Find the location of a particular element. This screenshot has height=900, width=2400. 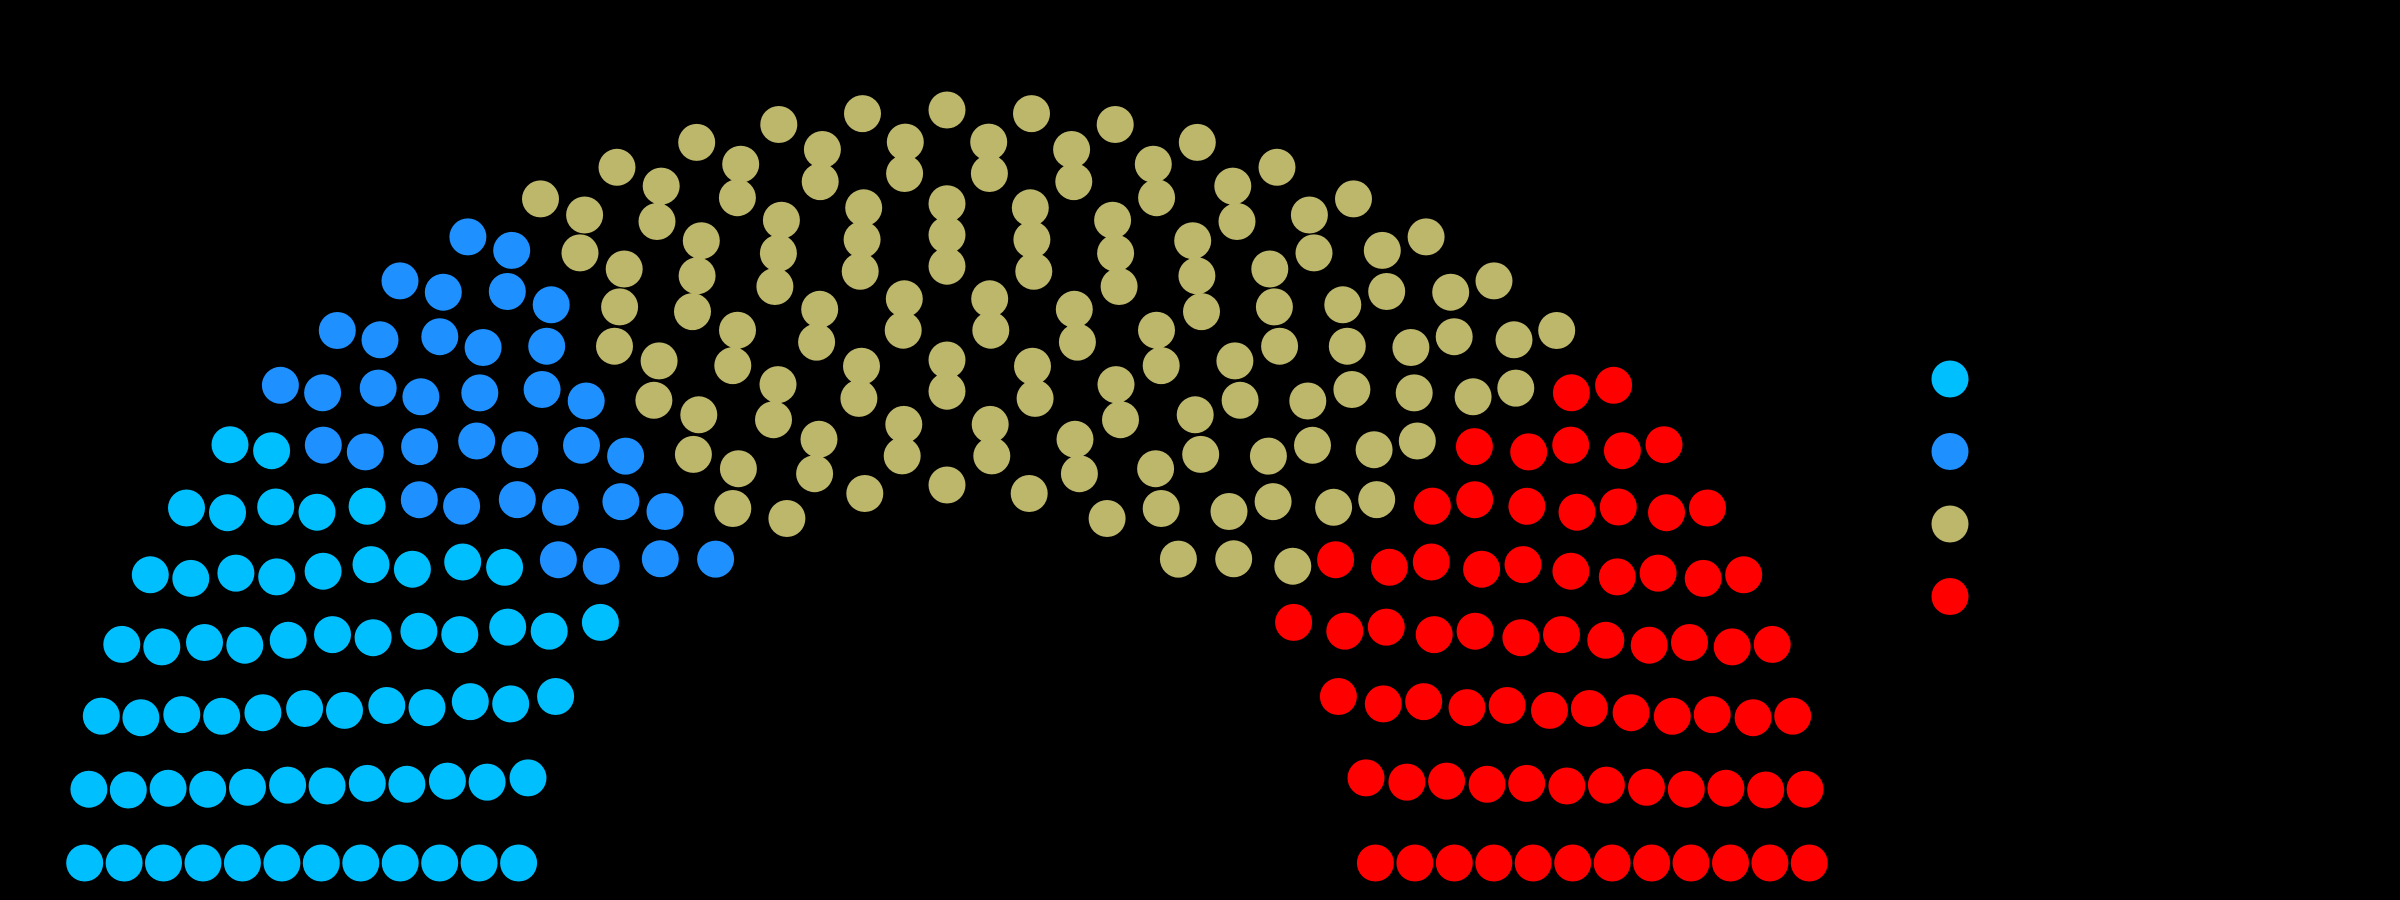

legend-swatch-party-red is located at coordinates (1950, 596).